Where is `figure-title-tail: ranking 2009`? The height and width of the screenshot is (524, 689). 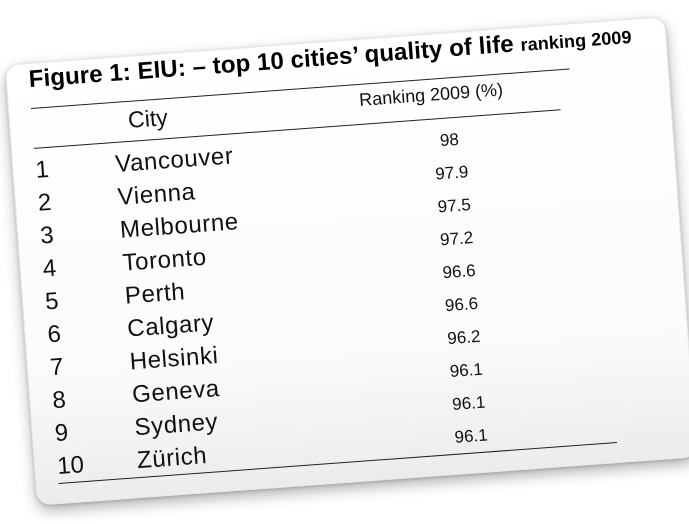
figure-title-tail: ranking 2009 is located at coordinates (576, 40).